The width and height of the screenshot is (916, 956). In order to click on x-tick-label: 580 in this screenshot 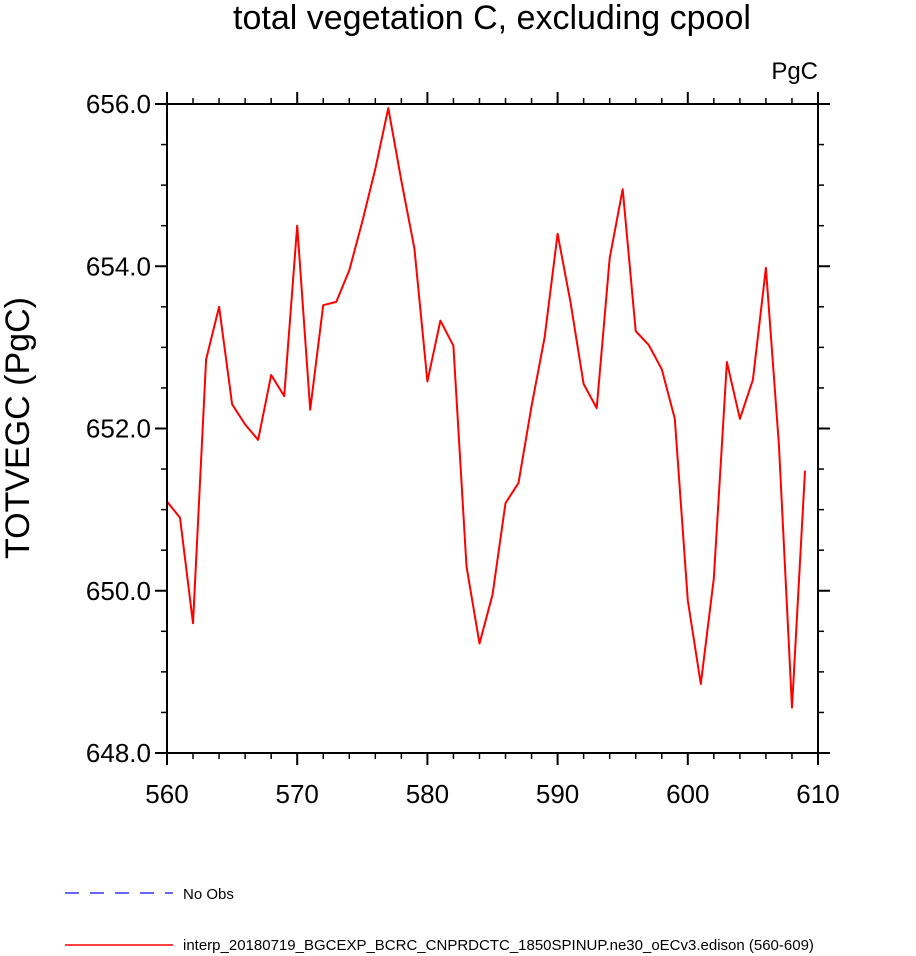, I will do `click(427, 794)`.